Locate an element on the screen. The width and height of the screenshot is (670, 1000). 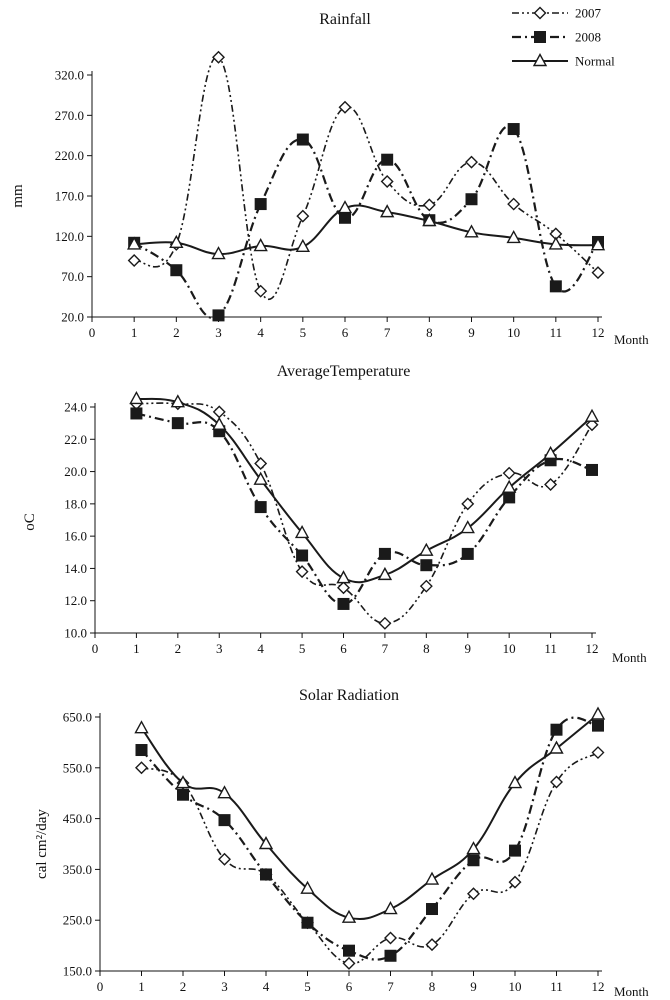
y-tick-label: 12.0 is located at coordinates (75, 600).